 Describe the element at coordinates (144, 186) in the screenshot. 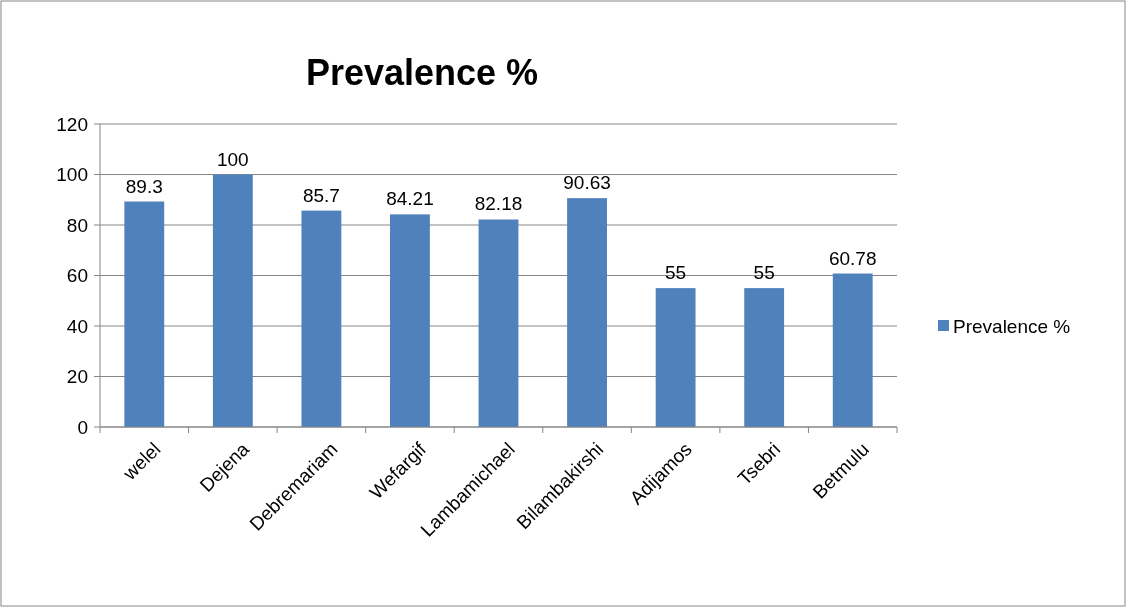

I see `data-label: 89.3` at that location.